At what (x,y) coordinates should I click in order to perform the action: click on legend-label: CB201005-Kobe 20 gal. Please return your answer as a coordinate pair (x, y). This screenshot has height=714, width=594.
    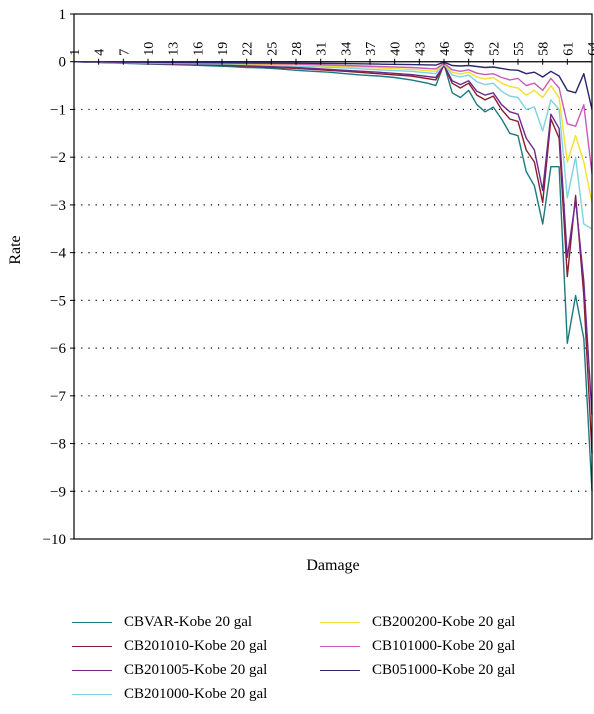
    Looking at the image, I should click on (196, 669).